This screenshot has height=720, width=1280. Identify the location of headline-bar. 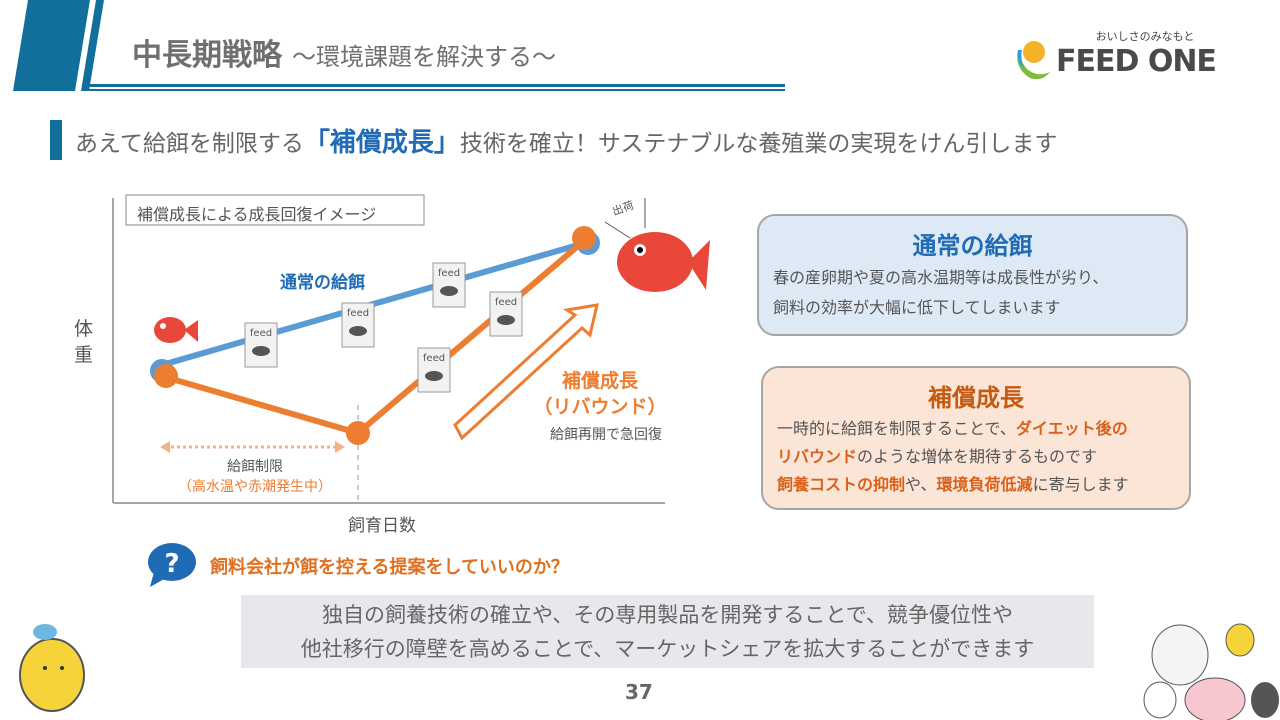
(56, 140).